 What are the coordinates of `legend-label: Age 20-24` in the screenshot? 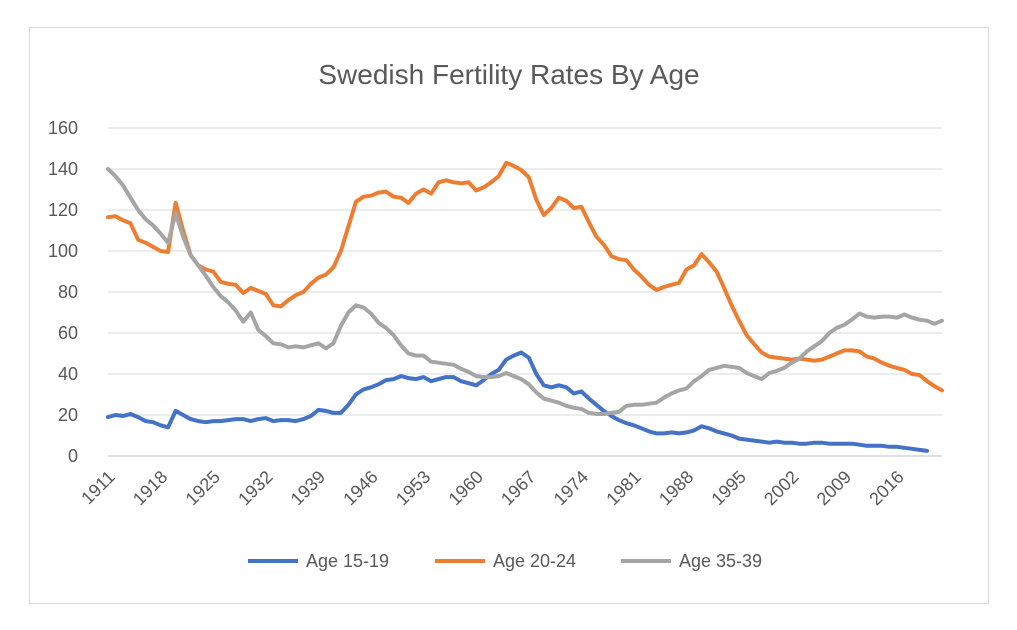 It's located at (534, 561).